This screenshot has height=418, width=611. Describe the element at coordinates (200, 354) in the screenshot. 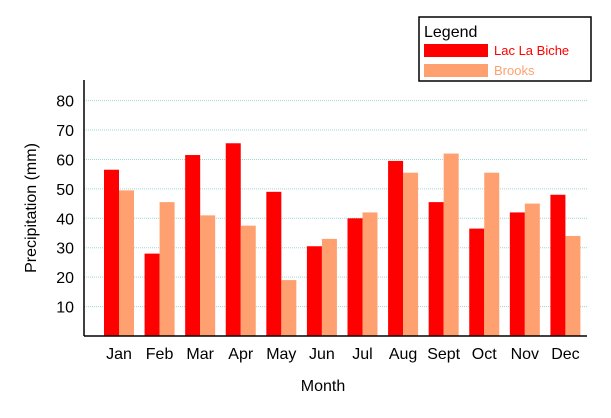

I see `x-tick-label: Mar` at that location.